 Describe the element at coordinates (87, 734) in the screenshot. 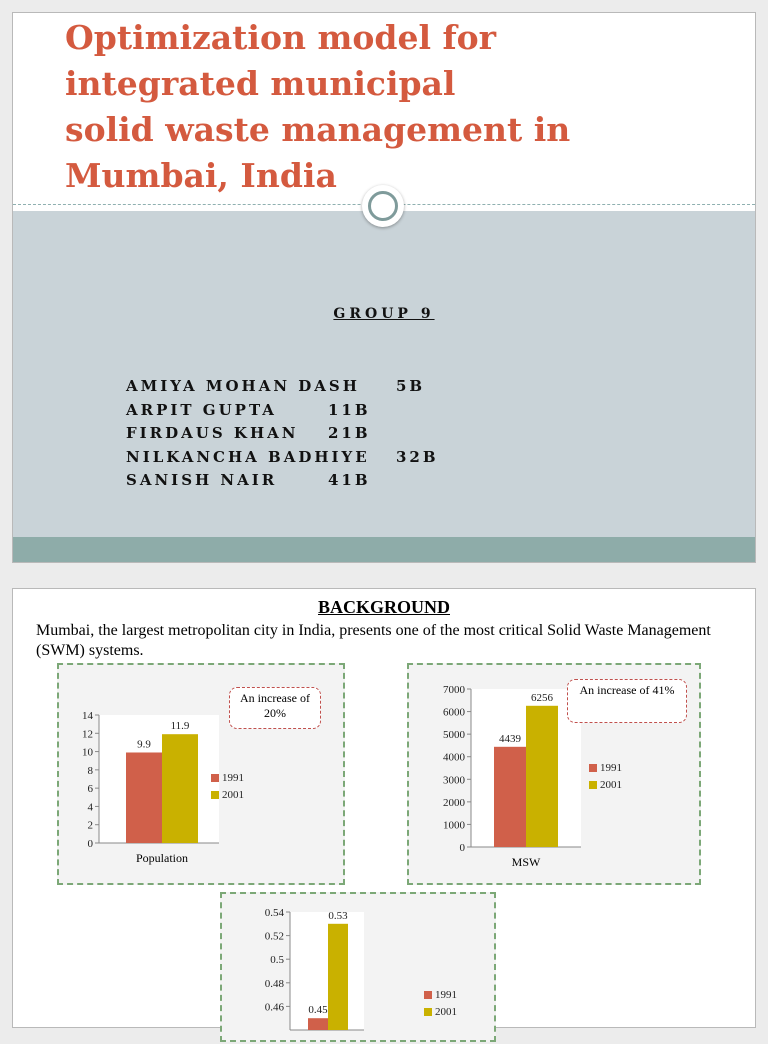

I see `y-tick-label: 12` at that location.